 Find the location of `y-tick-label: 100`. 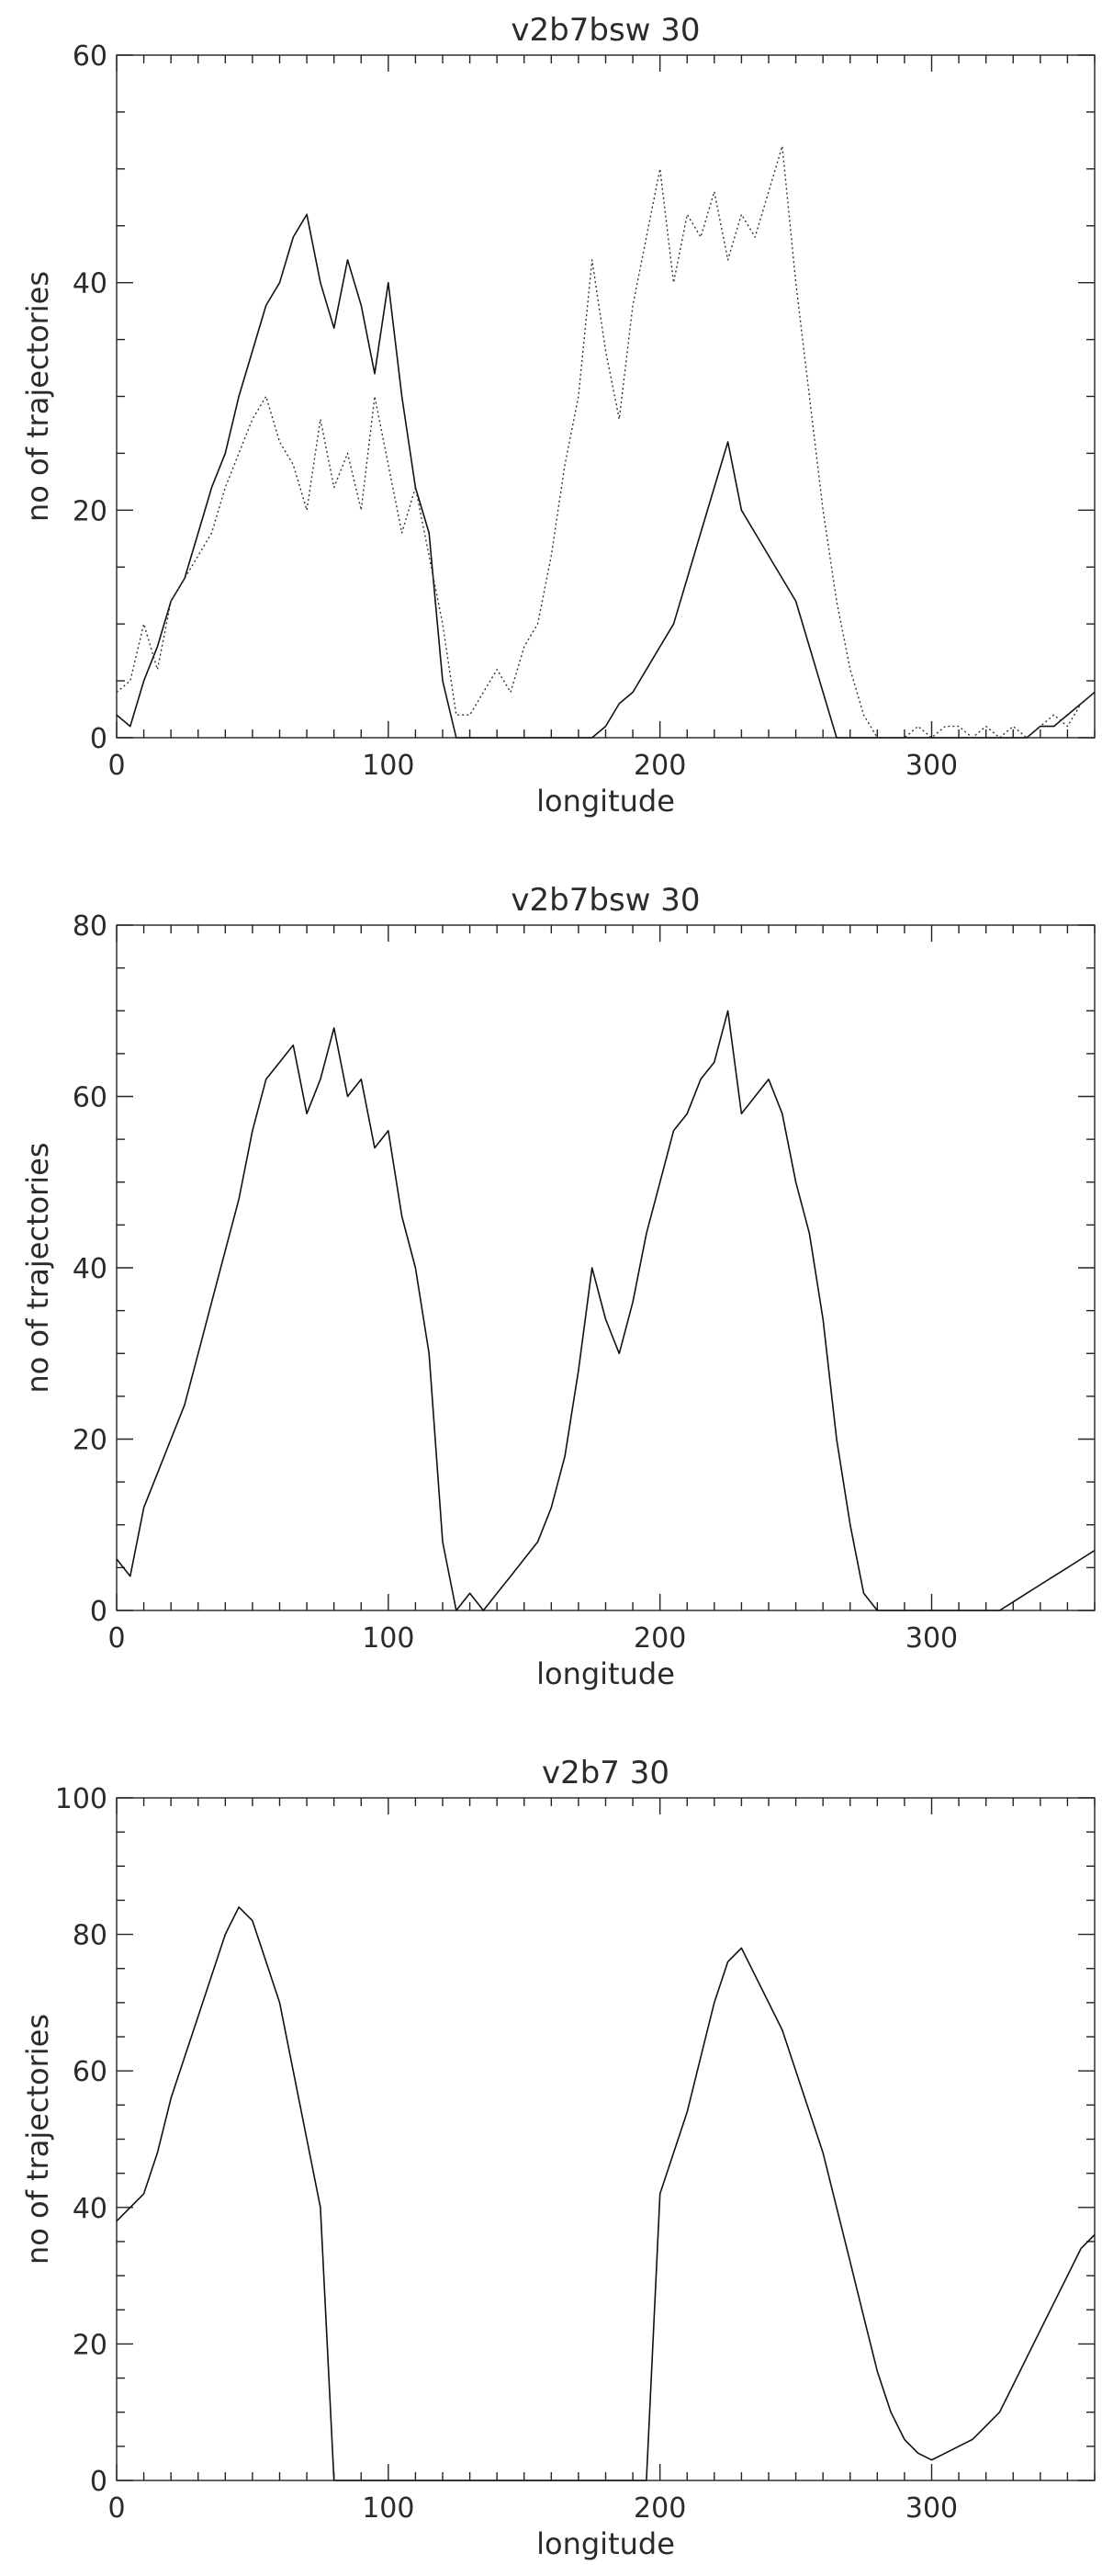

y-tick-label: 100 is located at coordinates (81, 1799).